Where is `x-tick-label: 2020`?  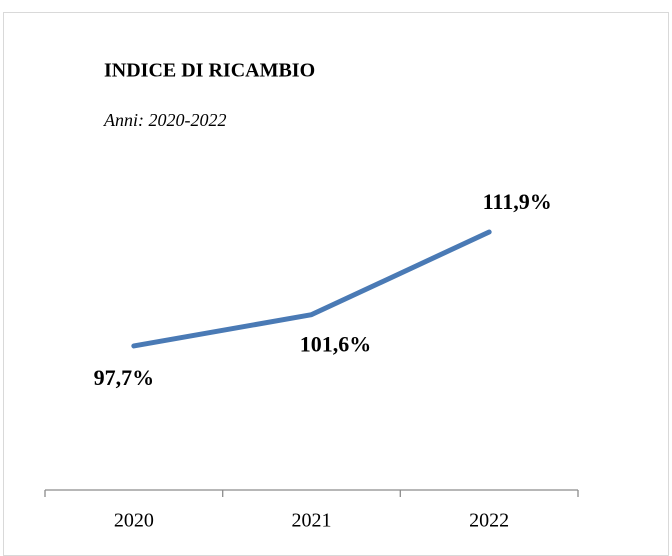
x-tick-label: 2020 is located at coordinates (134, 521).